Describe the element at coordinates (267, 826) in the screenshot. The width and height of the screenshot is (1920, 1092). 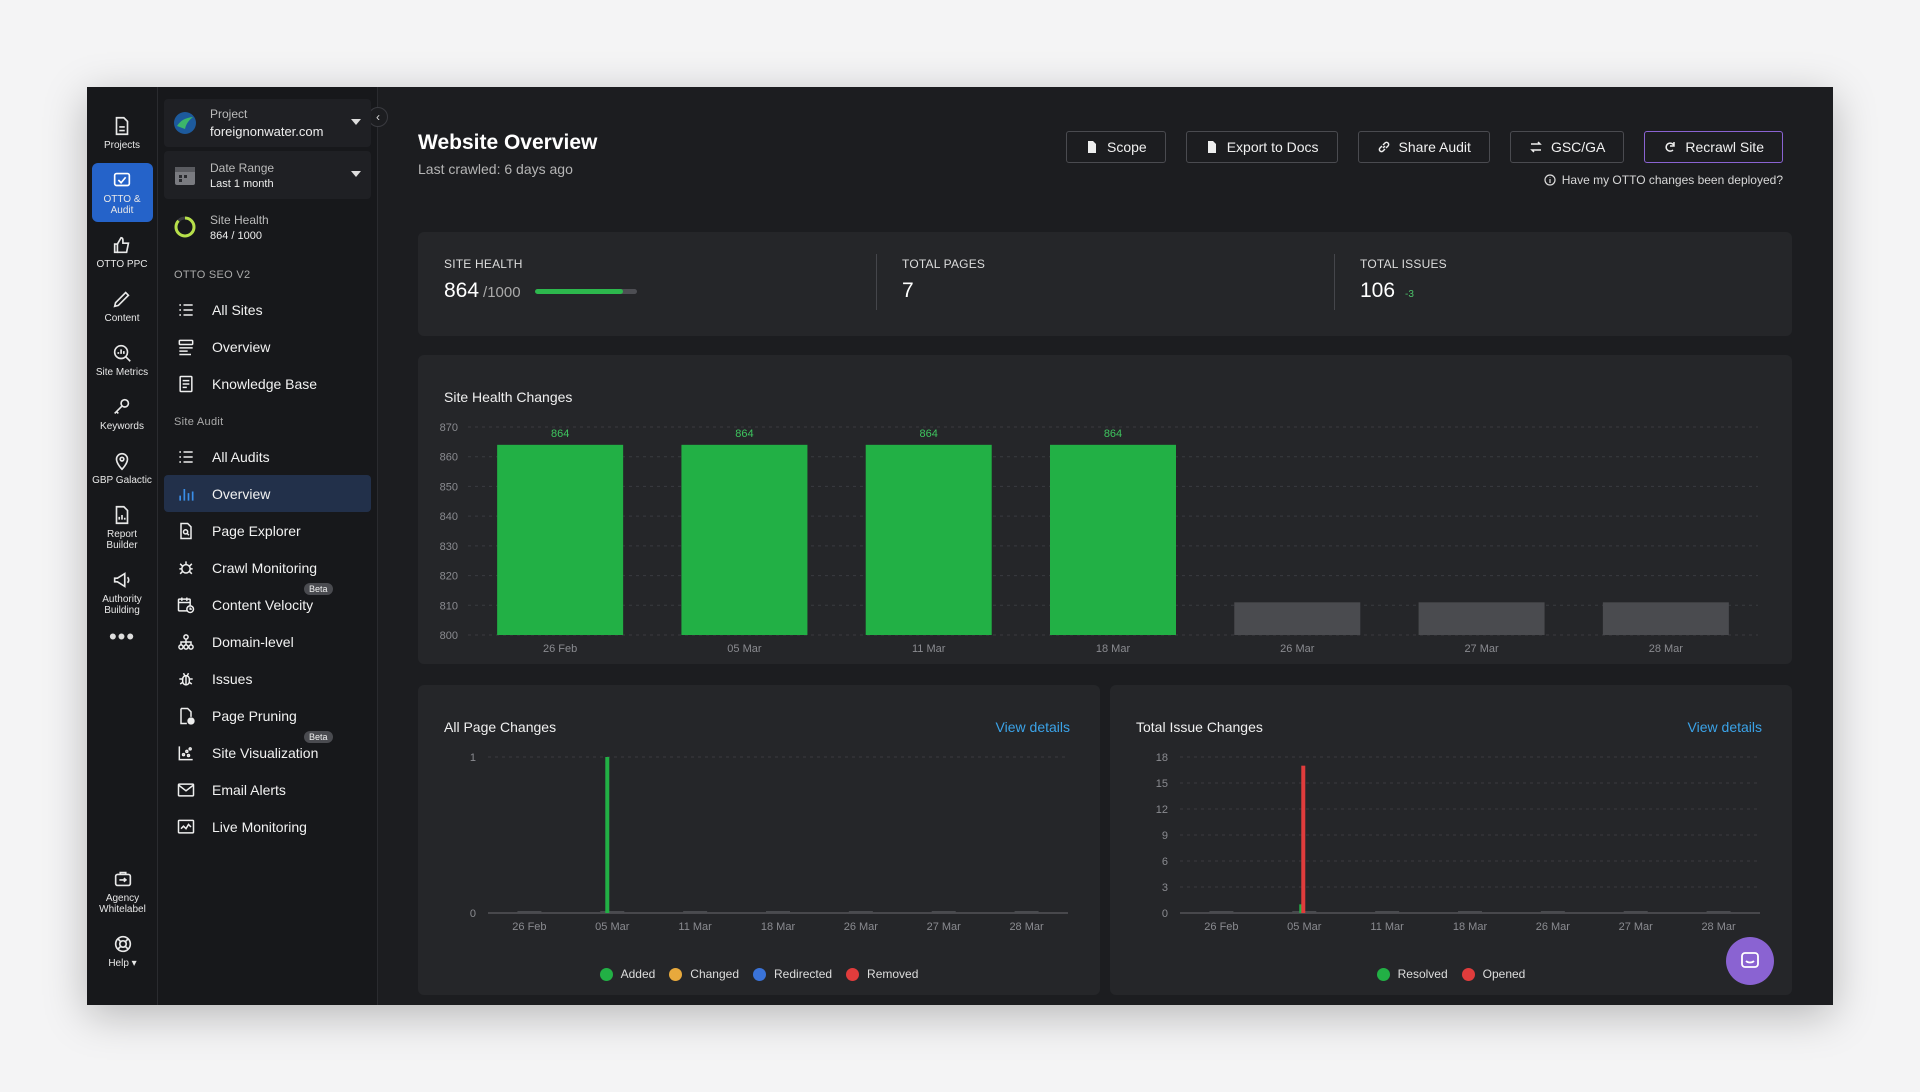
I see `nav-live-monitoring: Live Monitoring` at that location.